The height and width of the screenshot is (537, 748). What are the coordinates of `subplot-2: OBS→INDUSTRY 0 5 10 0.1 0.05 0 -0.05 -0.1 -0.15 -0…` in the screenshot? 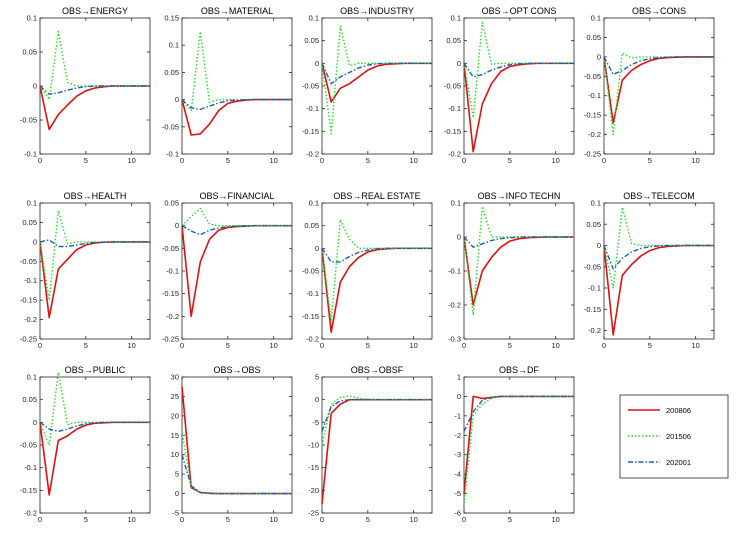 It's located at (367, 85).